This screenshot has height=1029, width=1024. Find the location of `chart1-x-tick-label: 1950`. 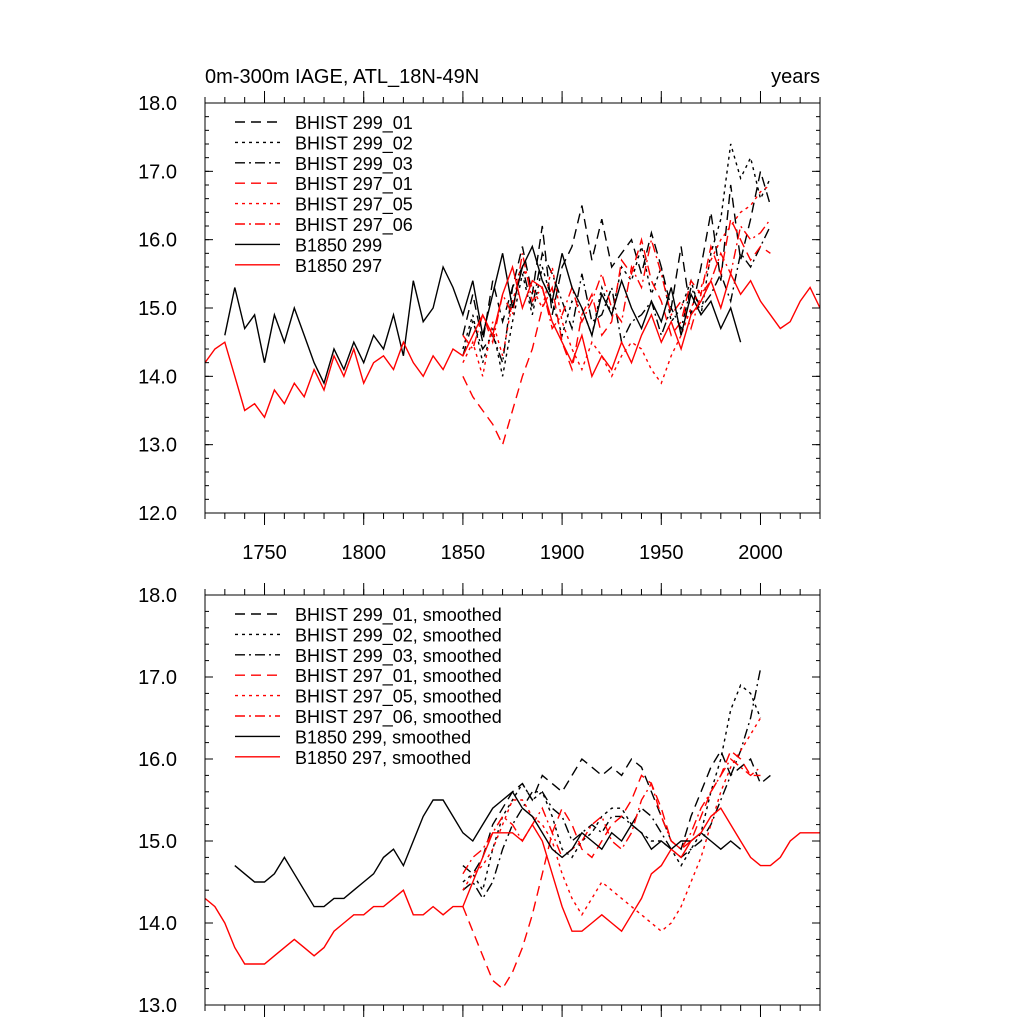

chart1-x-tick-label: 1950 is located at coordinates (661, 553).